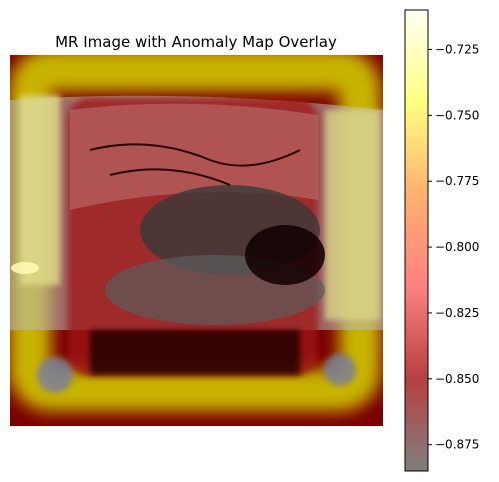 Image resolution: width=499 pixels, height=482 pixels. What do you see at coordinates (457, 115) in the screenshot?
I see `colorbar-tick-label: −0.750` at bounding box center [457, 115].